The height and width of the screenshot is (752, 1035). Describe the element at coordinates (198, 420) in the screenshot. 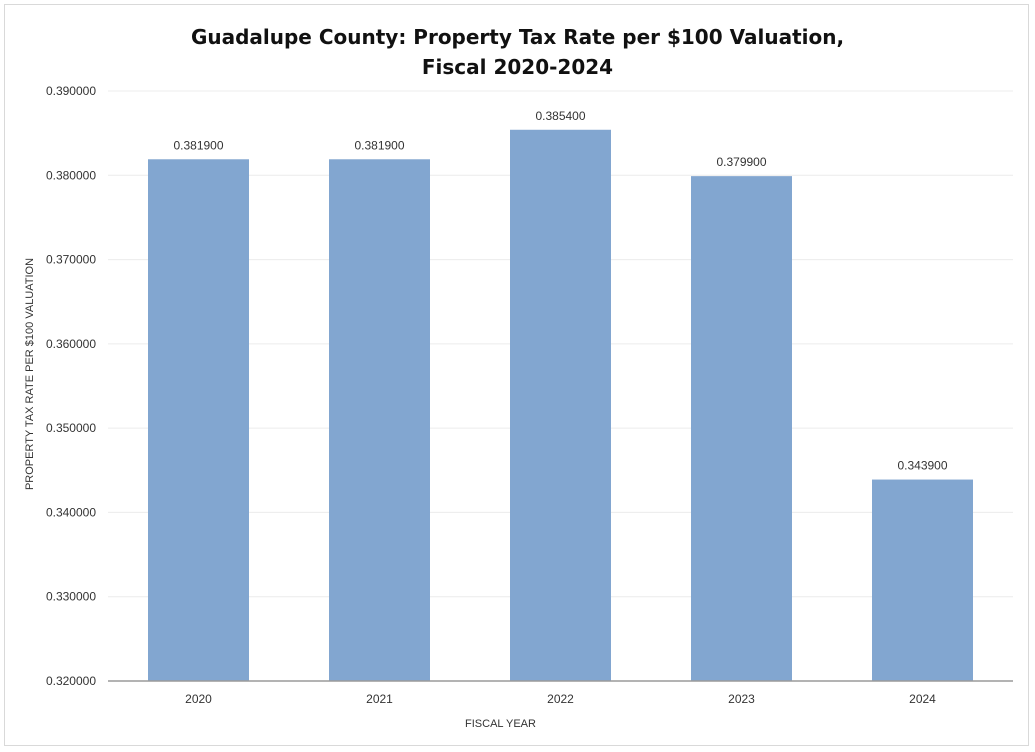

I see `bar-2020` at that location.